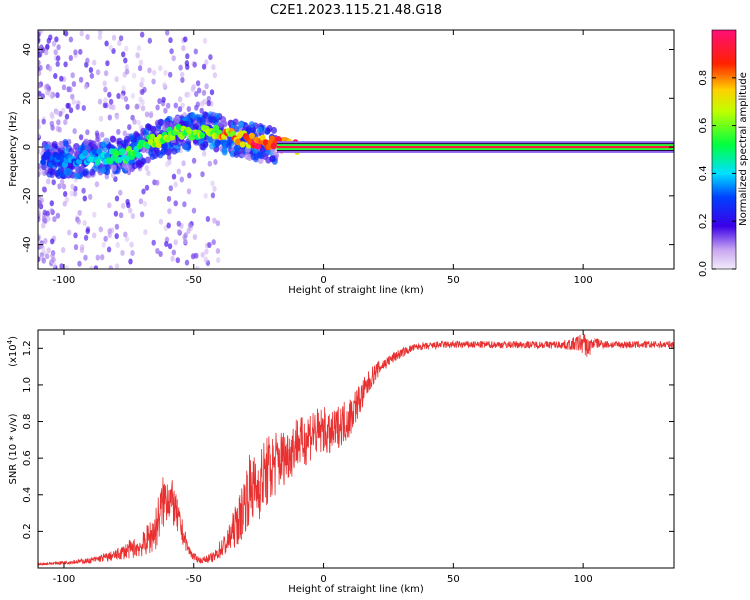  Describe the element at coordinates (583, 280) in the screenshot. I see `x-tick-label: 100` at that location.